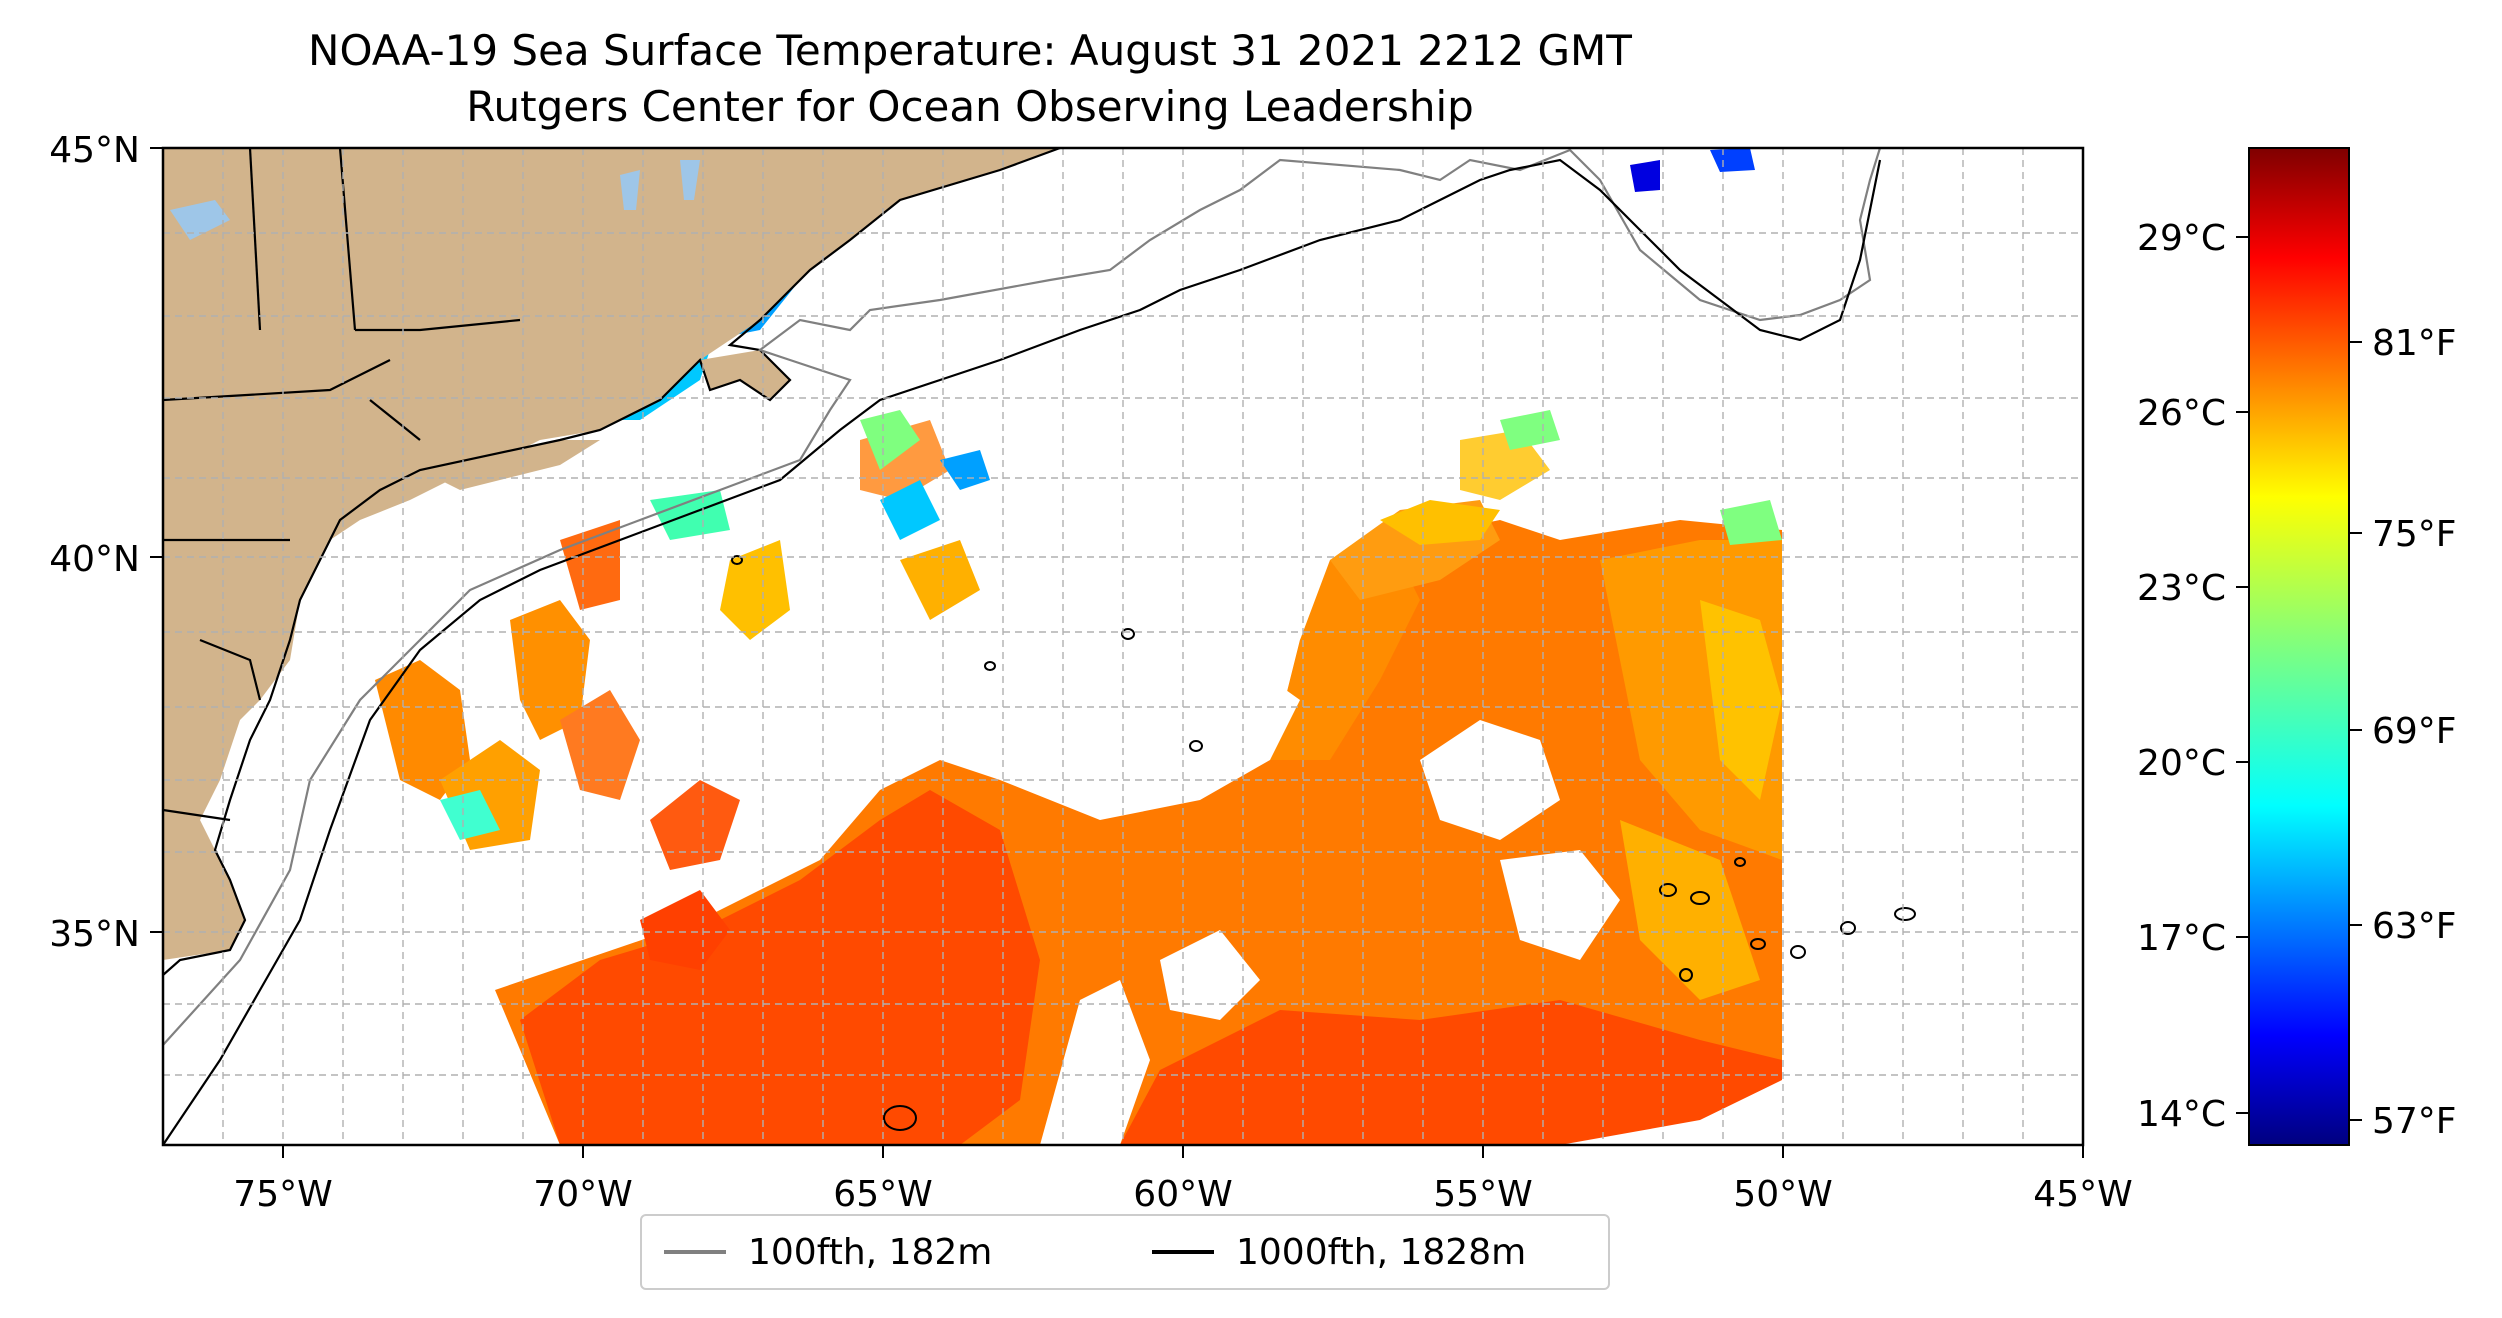 The height and width of the screenshot is (1318, 2502). Describe the element at coordinates (2181, 763) in the screenshot. I see `celsius-tick-label: 20°C` at that location.